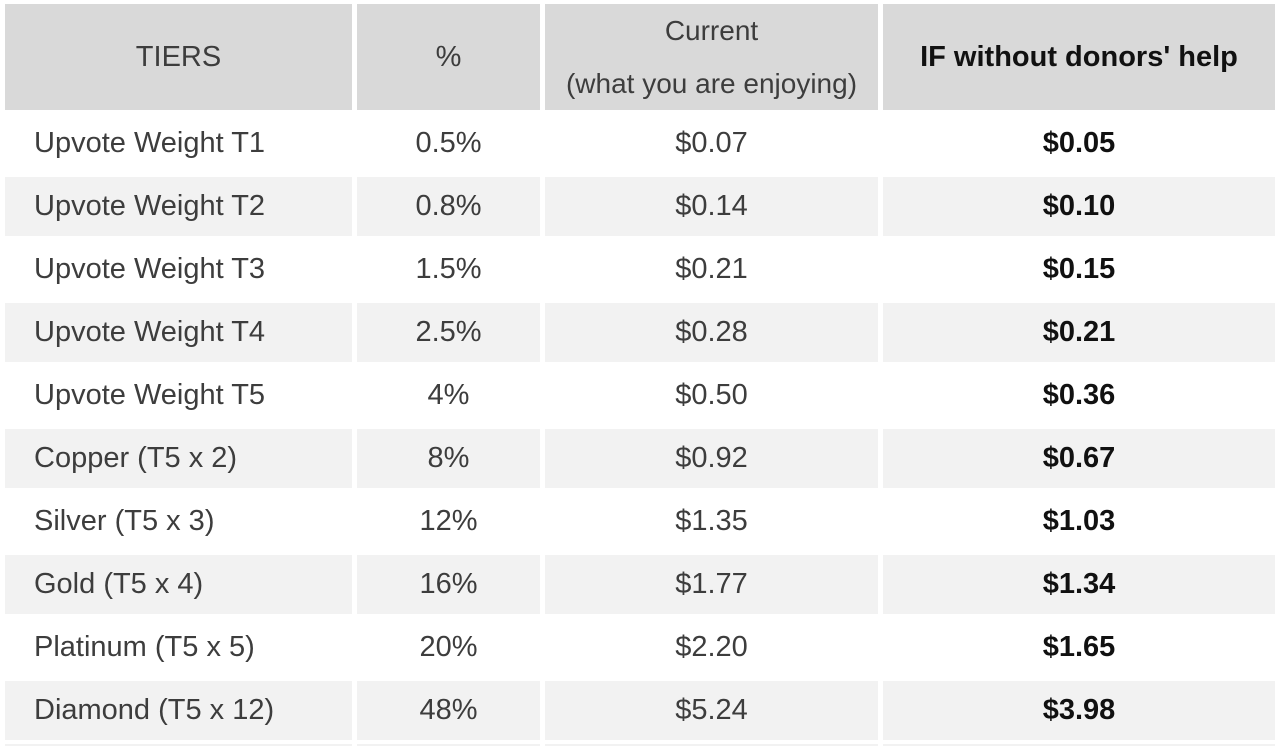 The image size is (1280, 746). I want to click on cell-without-help: $0.10, so click(1079, 206).